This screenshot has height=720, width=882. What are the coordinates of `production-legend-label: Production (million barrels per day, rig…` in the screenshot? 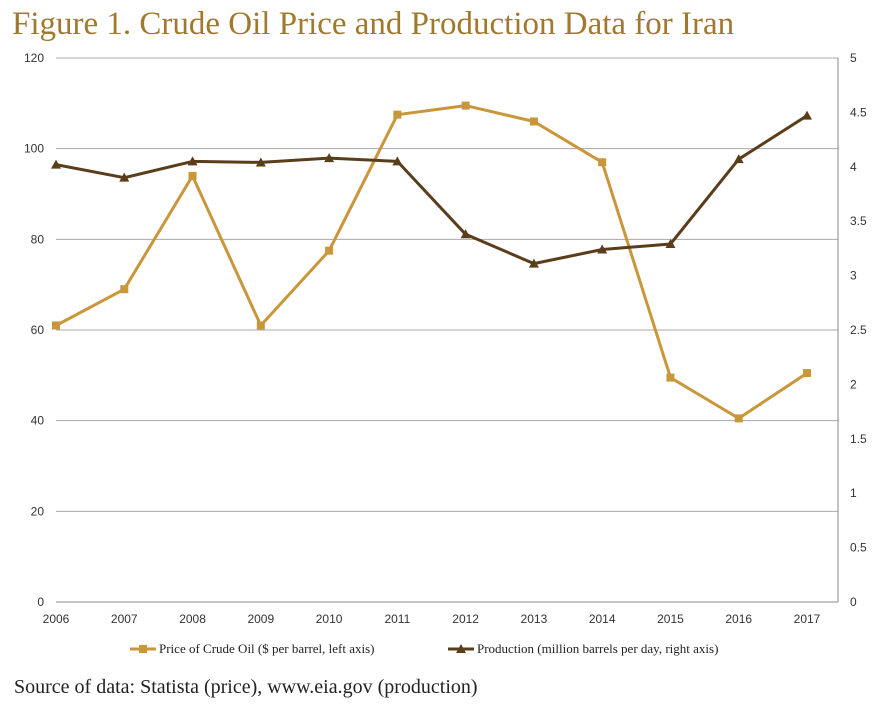 It's located at (597, 648).